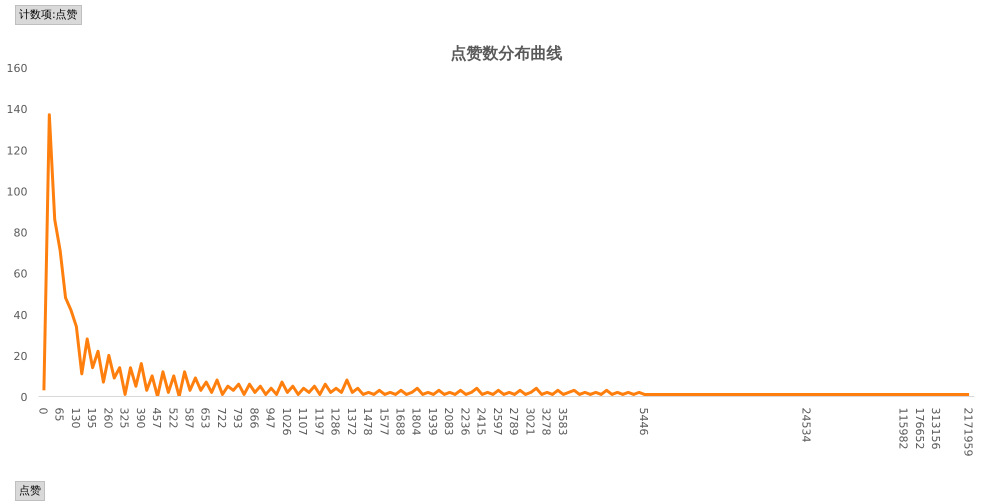 This screenshot has height=502, width=990. I want to click on x-tick-label: 325, so click(124, 418).